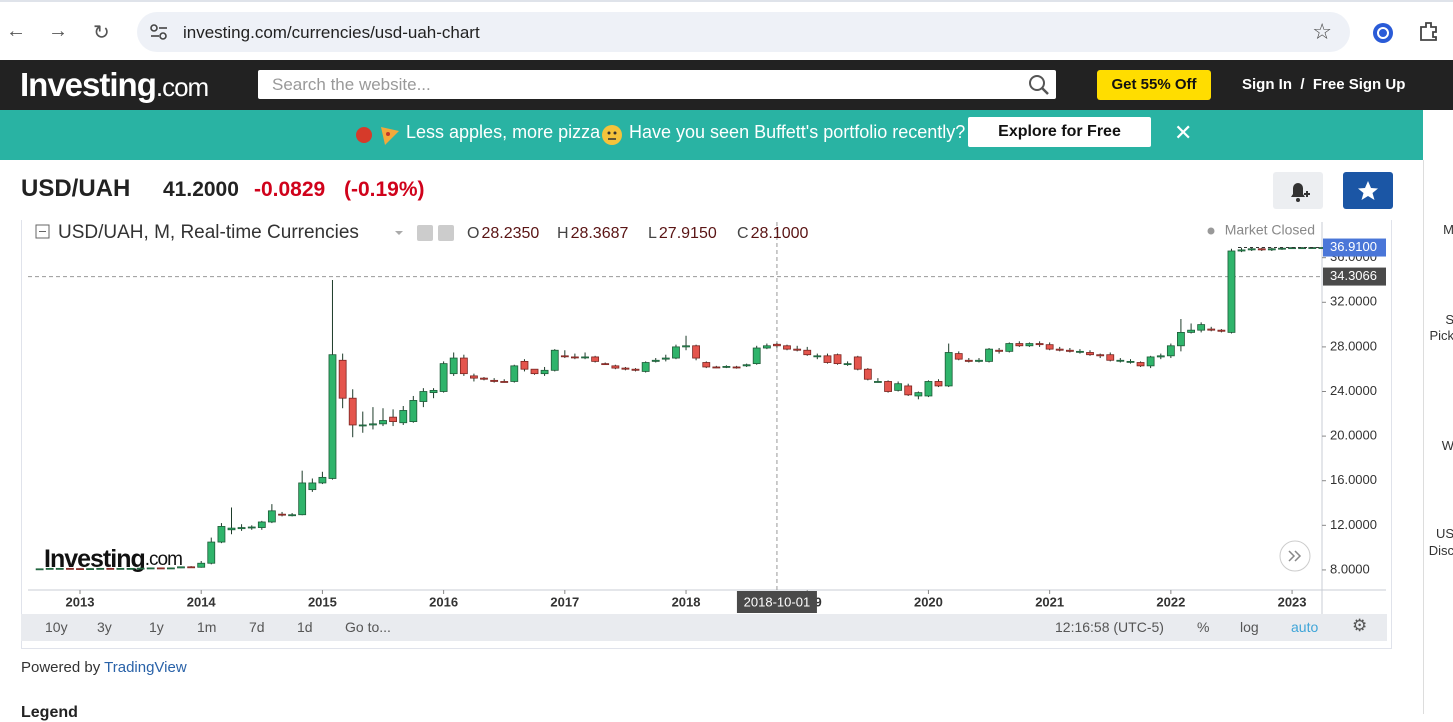 Image resolution: width=1453 pixels, height=722 pixels. What do you see at coordinates (743, 233) in the screenshot?
I see `ohlc-key: C` at bounding box center [743, 233].